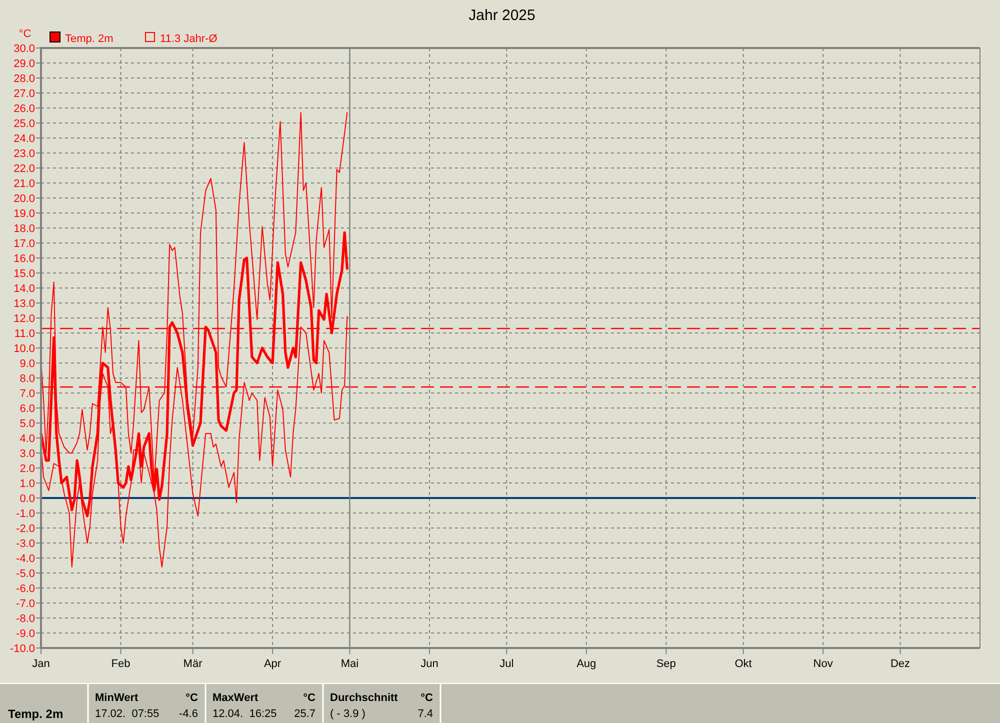  What do you see at coordinates (244, 714) in the screenshot?
I see `text: 12.04. 16:25` at bounding box center [244, 714].